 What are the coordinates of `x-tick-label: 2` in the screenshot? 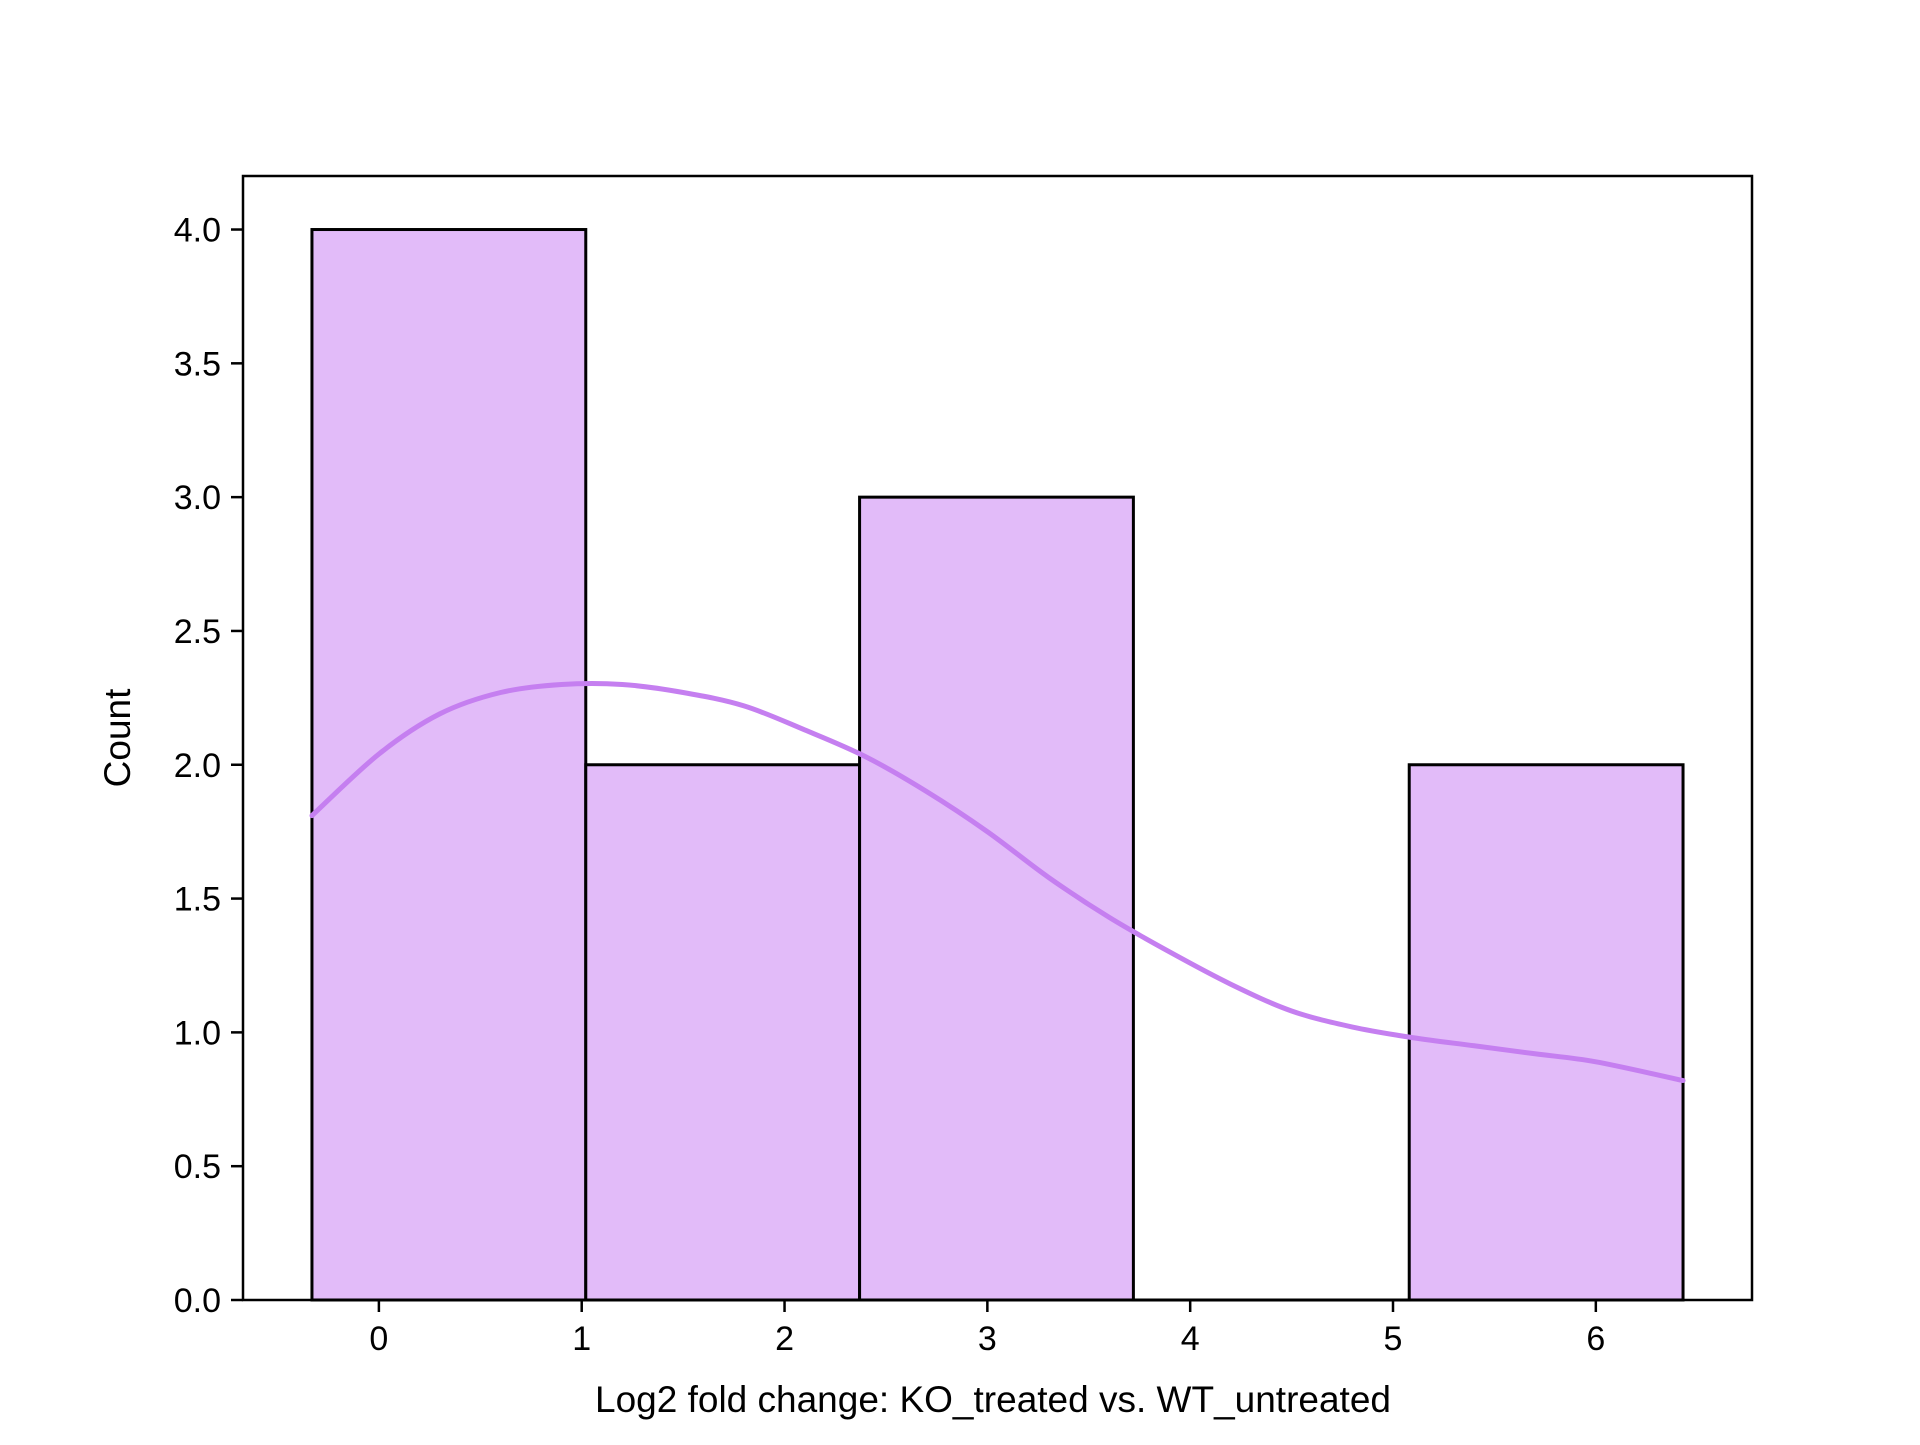 It's located at (784, 1339).